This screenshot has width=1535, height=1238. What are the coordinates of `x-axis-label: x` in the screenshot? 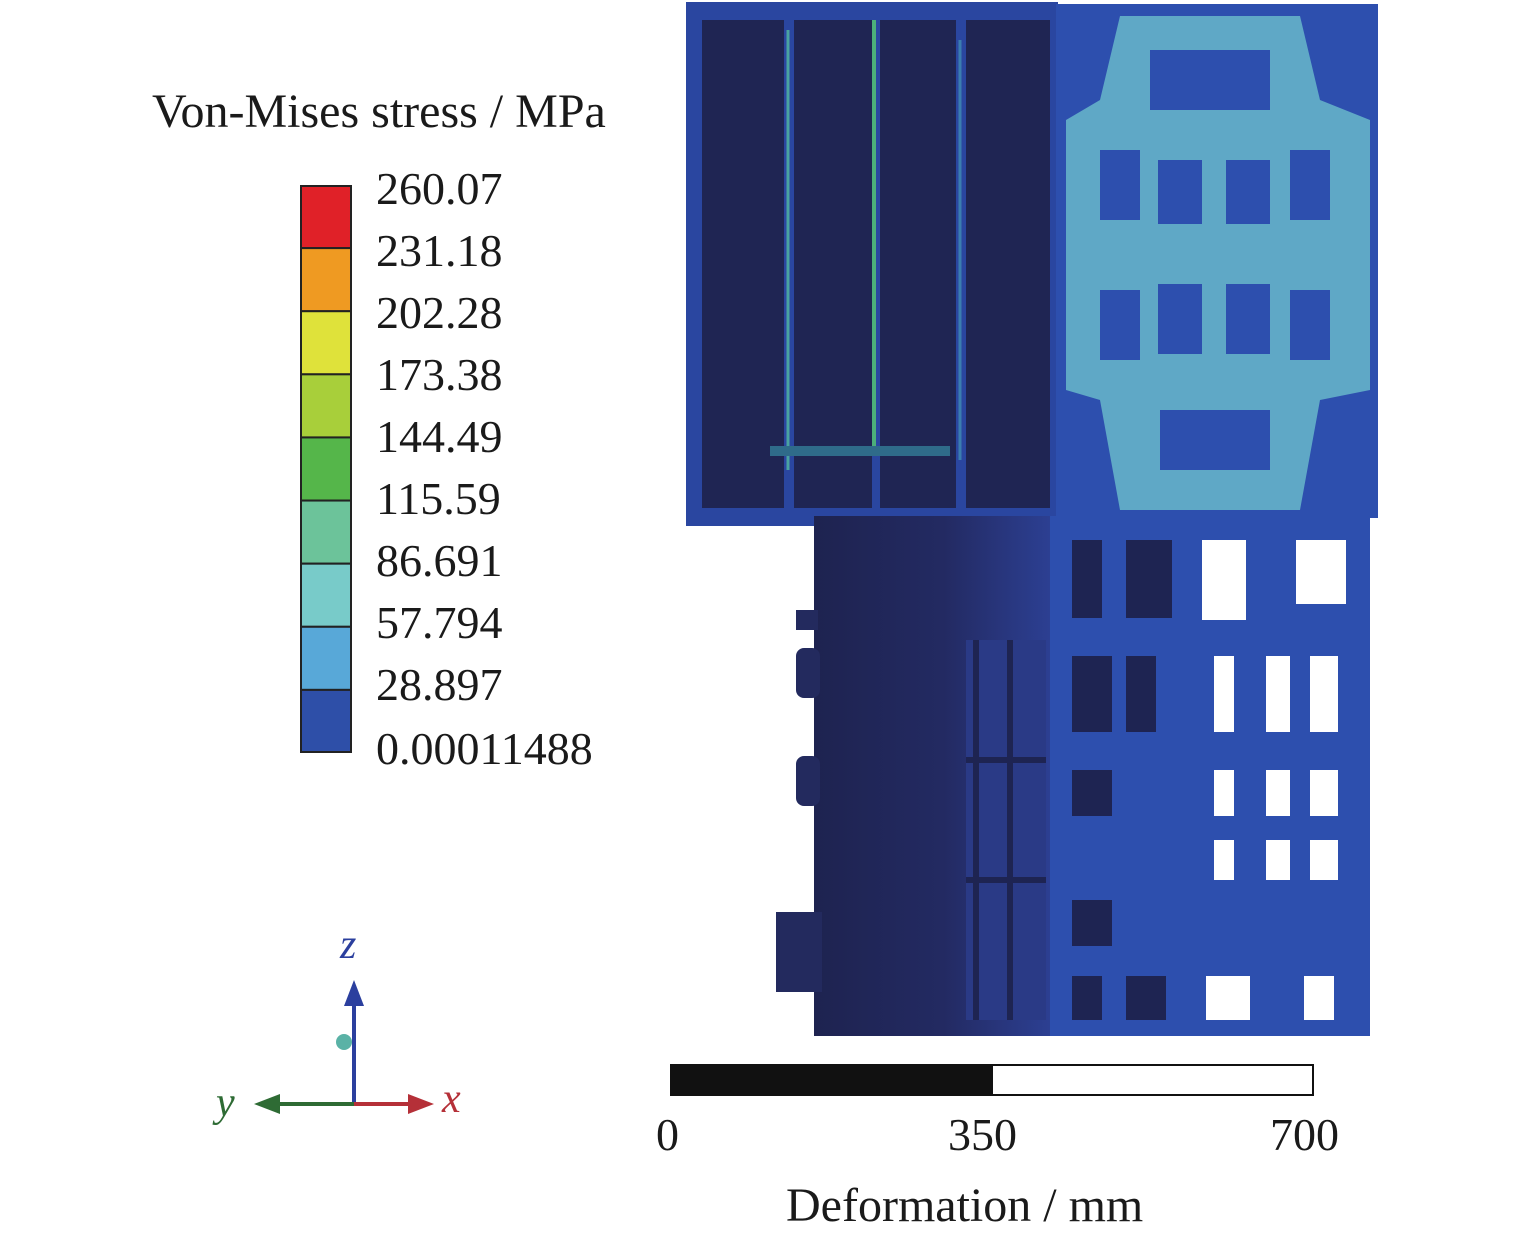 It's located at (451, 1099).